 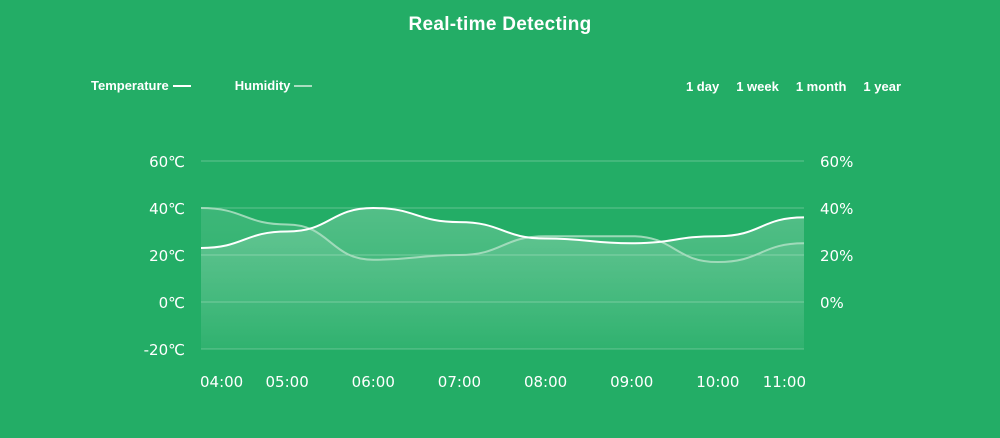 I want to click on time-range-tabs: 1 day 1 week 1 month 1 year, so click(x=793, y=86).